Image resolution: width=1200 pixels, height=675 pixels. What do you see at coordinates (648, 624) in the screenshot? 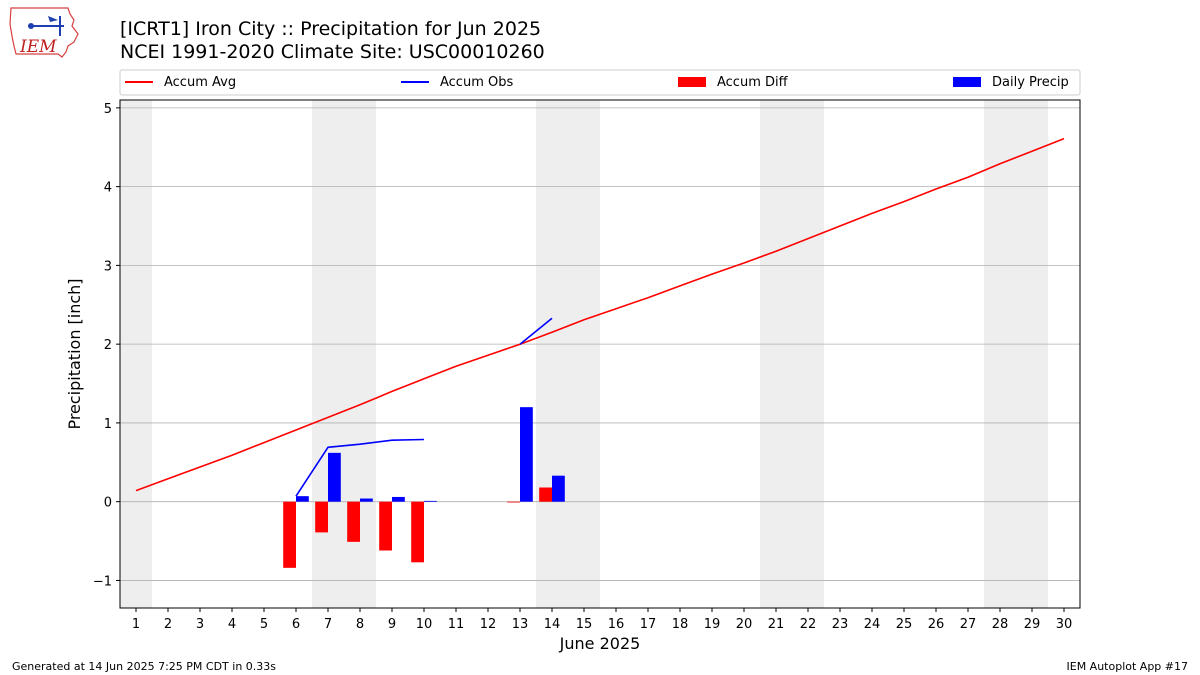
I see `x-tick-label-17: 17` at bounding box center [648, 624].